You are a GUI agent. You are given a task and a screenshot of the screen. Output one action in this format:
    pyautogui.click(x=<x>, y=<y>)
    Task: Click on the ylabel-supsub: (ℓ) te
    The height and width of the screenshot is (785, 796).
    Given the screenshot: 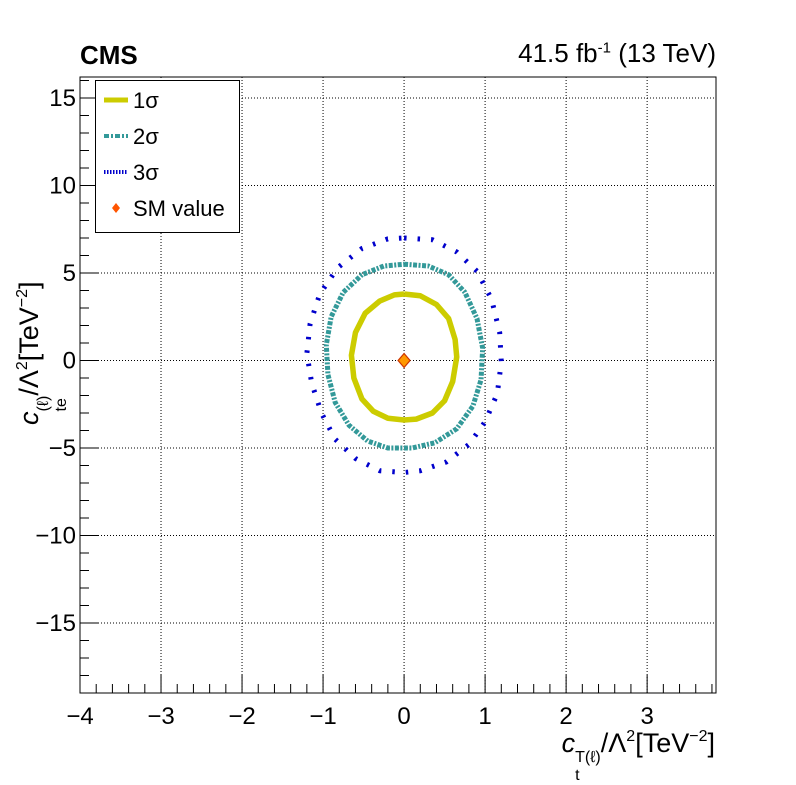 What is the action you would take?
    pyautogui.click(x=53, y=404)
    